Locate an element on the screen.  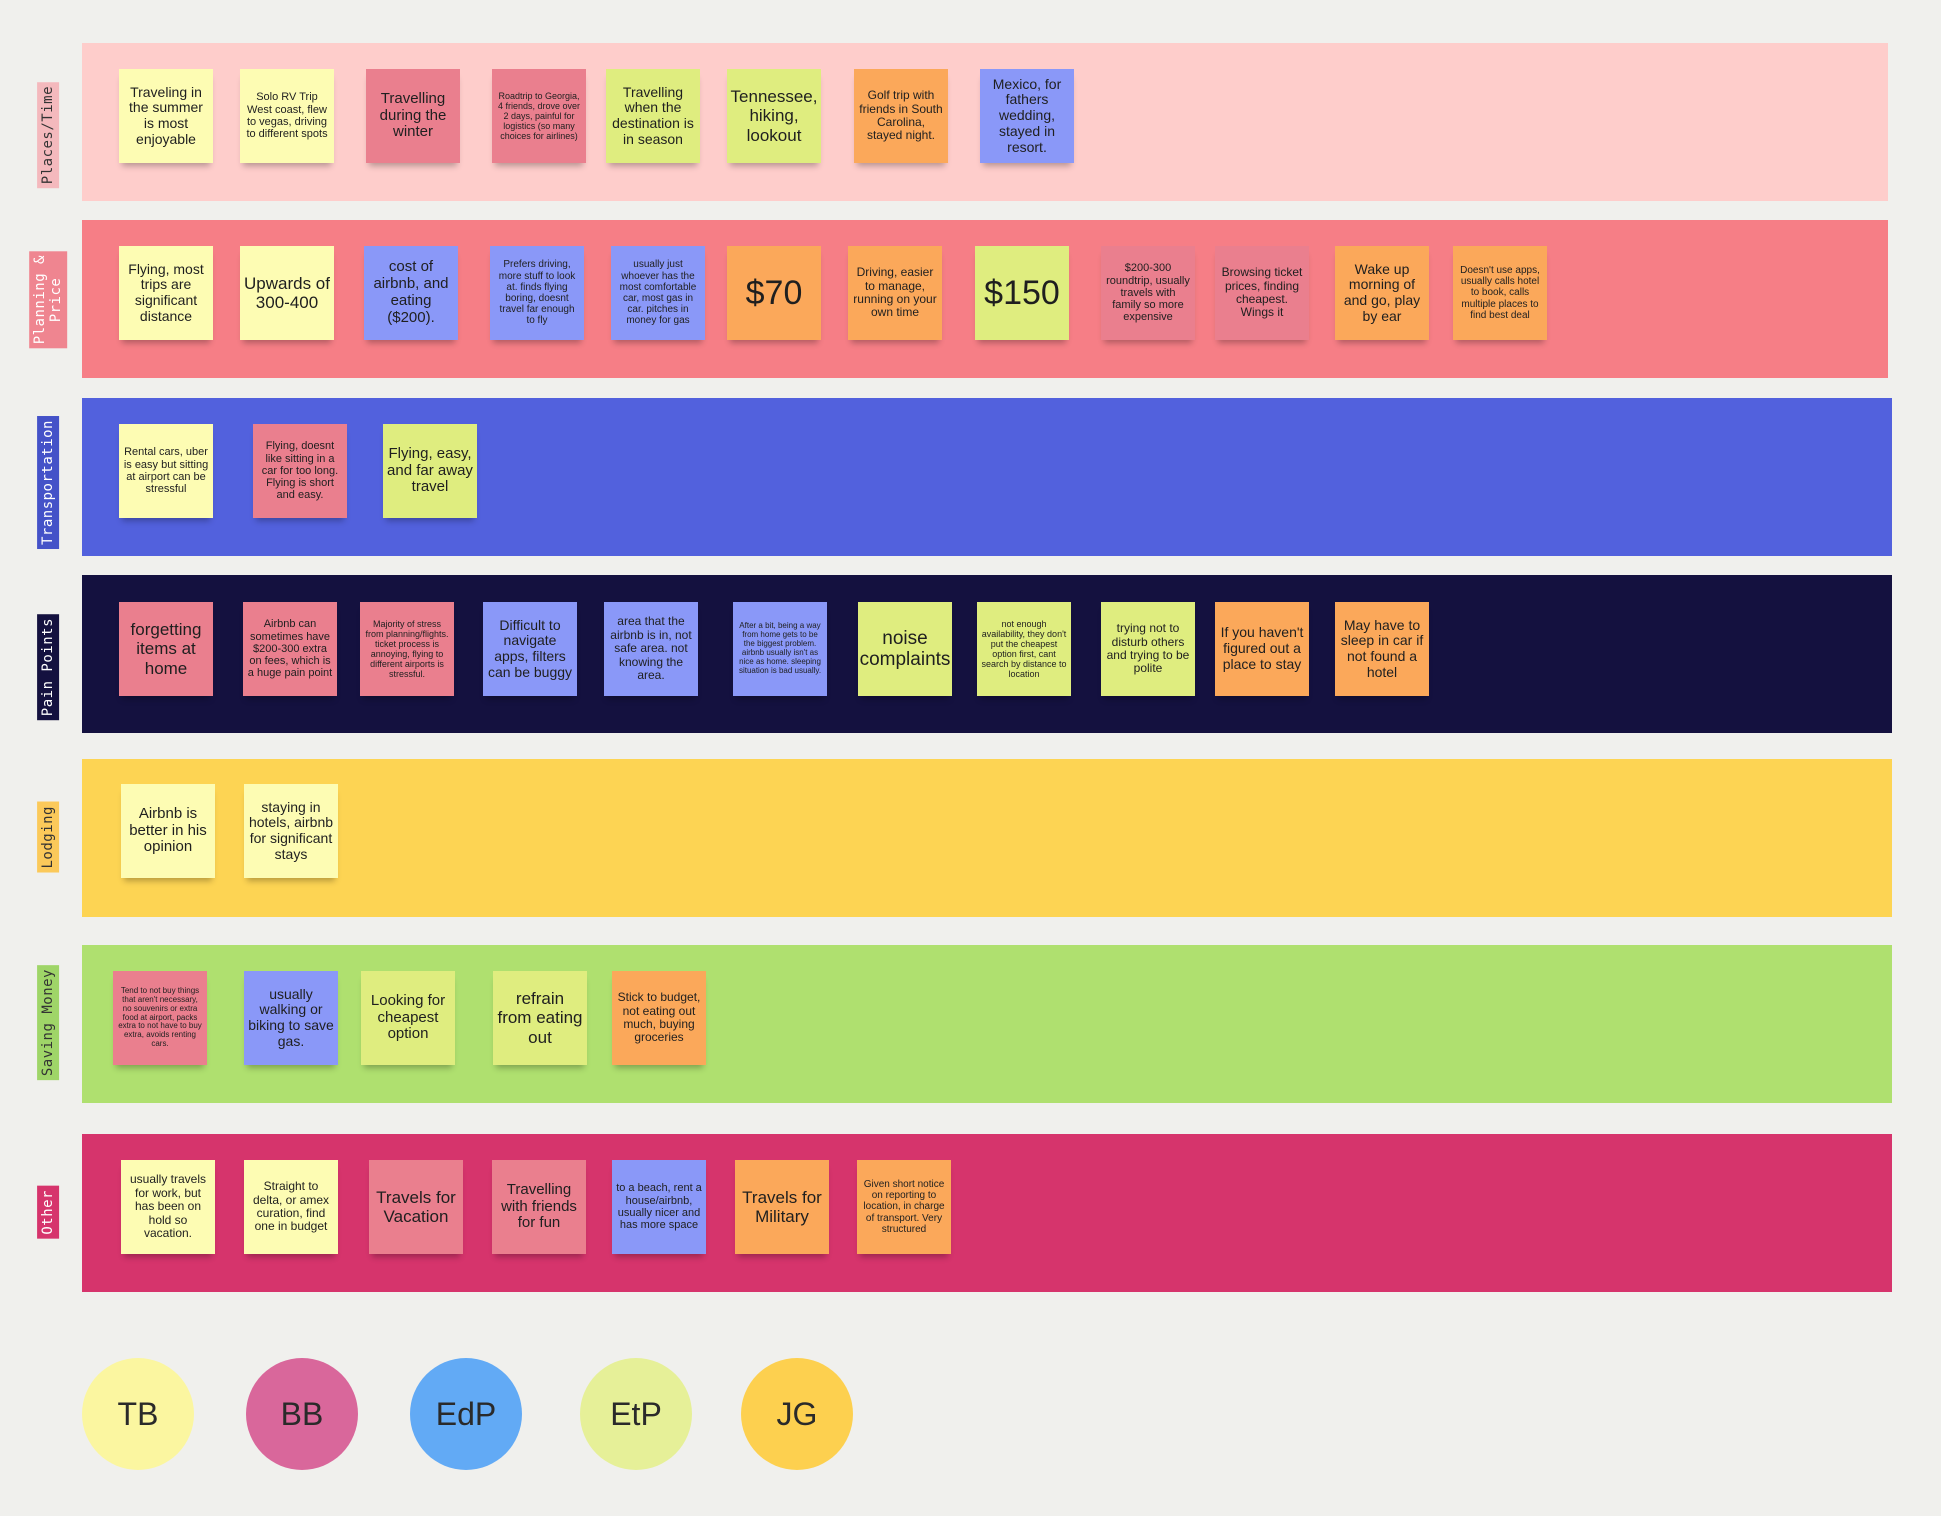
sticky-note: $70 is located at coordinates (774, 293).